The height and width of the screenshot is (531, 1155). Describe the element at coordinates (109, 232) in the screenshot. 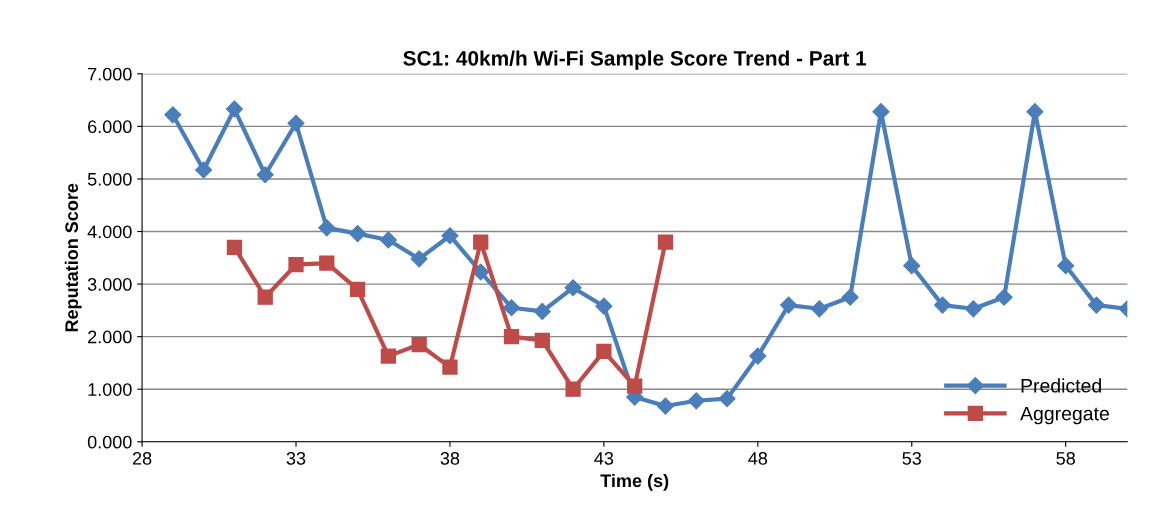

I see `y-tick-label: 4.000` at that location.